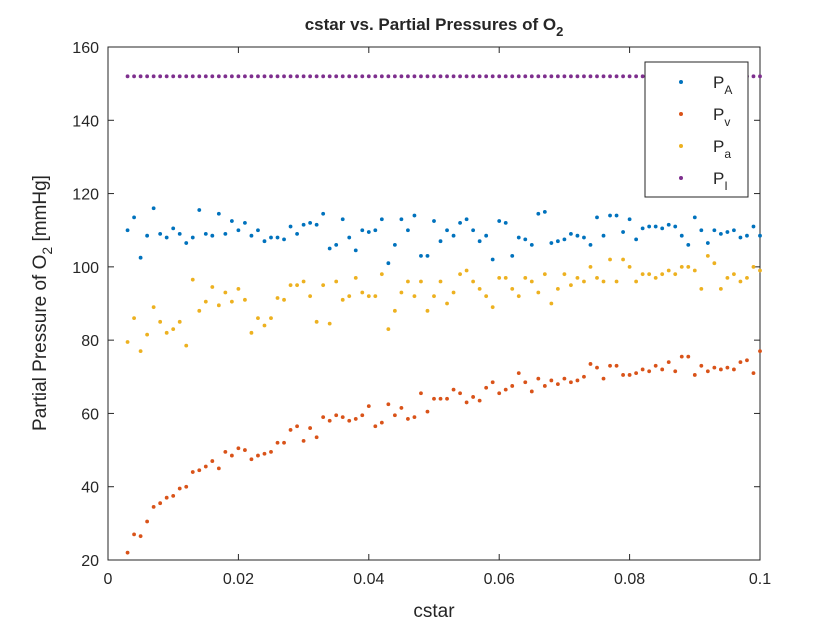  What do you see at coordinates (722, 85) in the screenshot?
I see `legend-label: PA` at bounding box center [722, 85].